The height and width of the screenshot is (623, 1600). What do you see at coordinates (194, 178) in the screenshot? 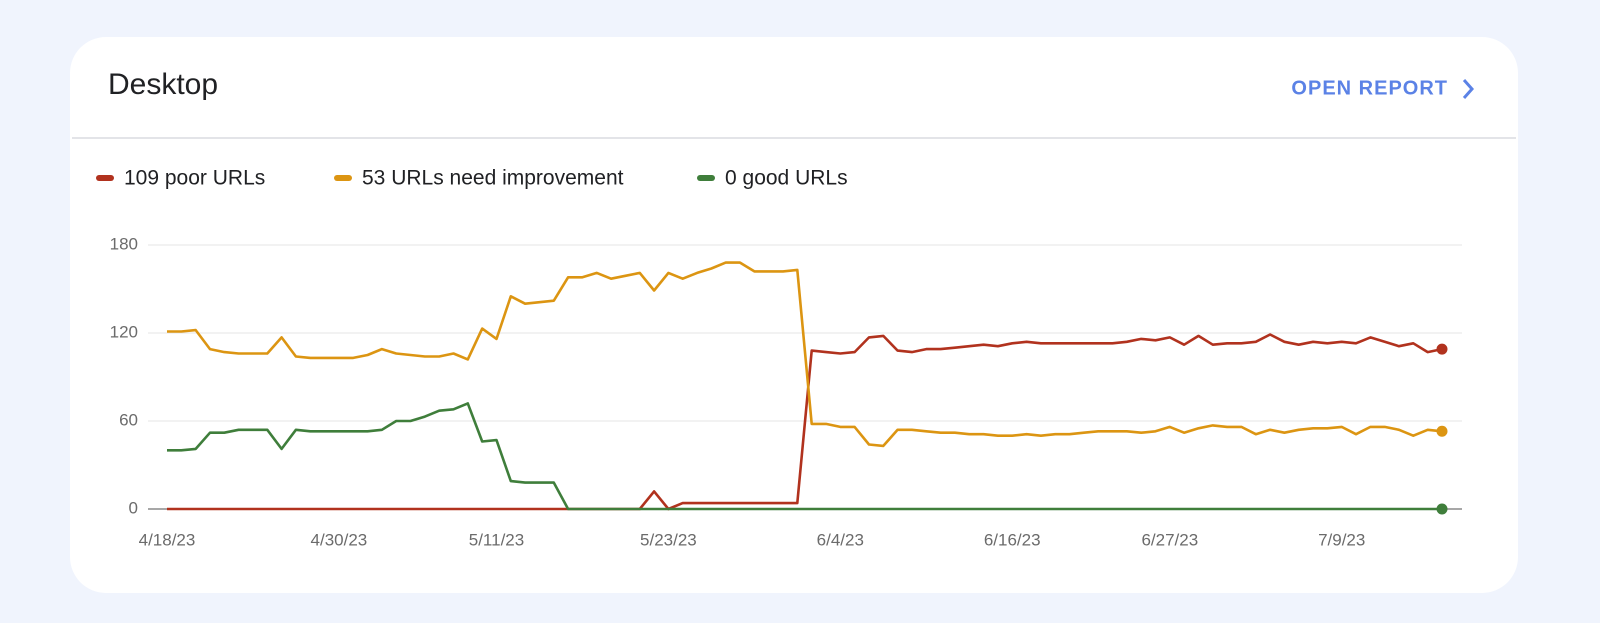
I see `legend-label: 109 poor URLs` at bounding box center [194, 178].